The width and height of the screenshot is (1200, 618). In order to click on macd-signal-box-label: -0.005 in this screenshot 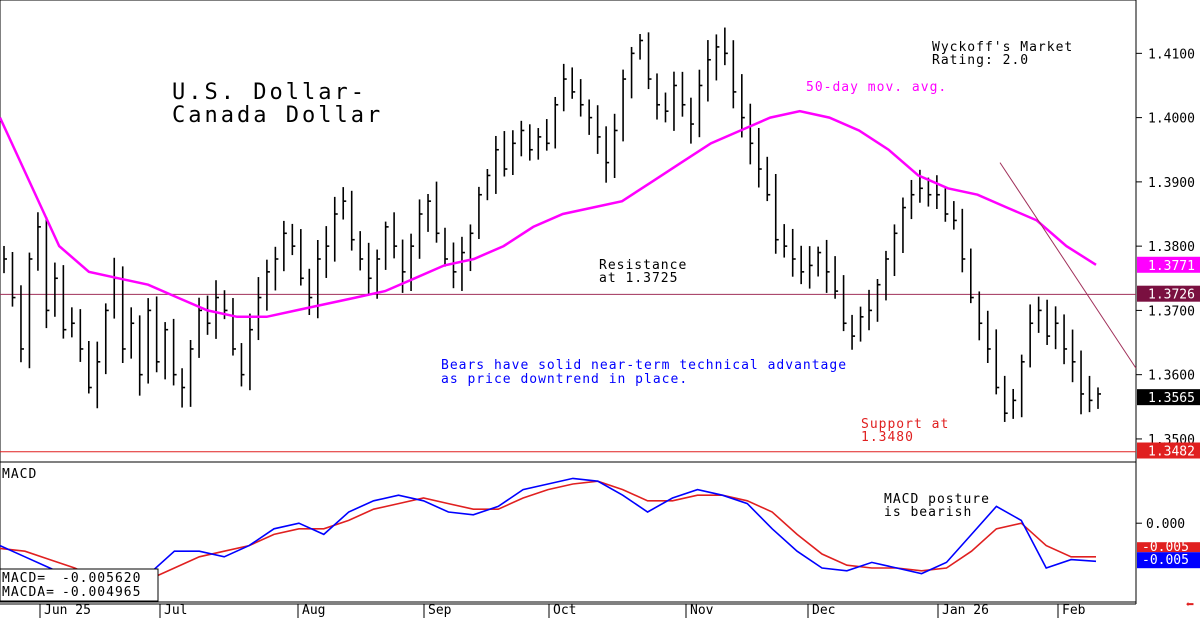, I will do `click(1165, 547)`.